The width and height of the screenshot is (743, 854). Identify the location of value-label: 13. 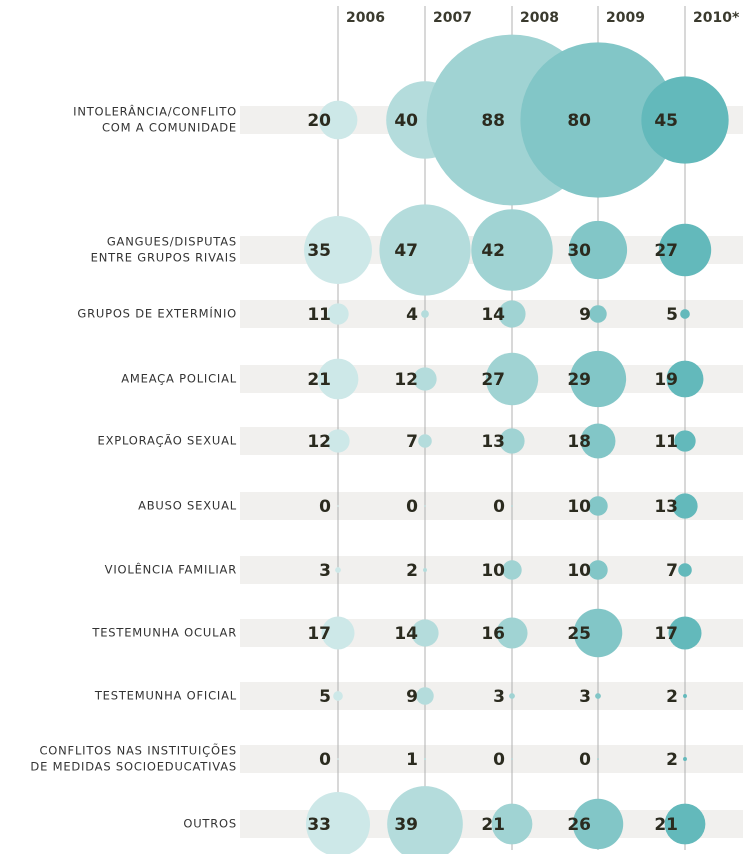
(666, 507).